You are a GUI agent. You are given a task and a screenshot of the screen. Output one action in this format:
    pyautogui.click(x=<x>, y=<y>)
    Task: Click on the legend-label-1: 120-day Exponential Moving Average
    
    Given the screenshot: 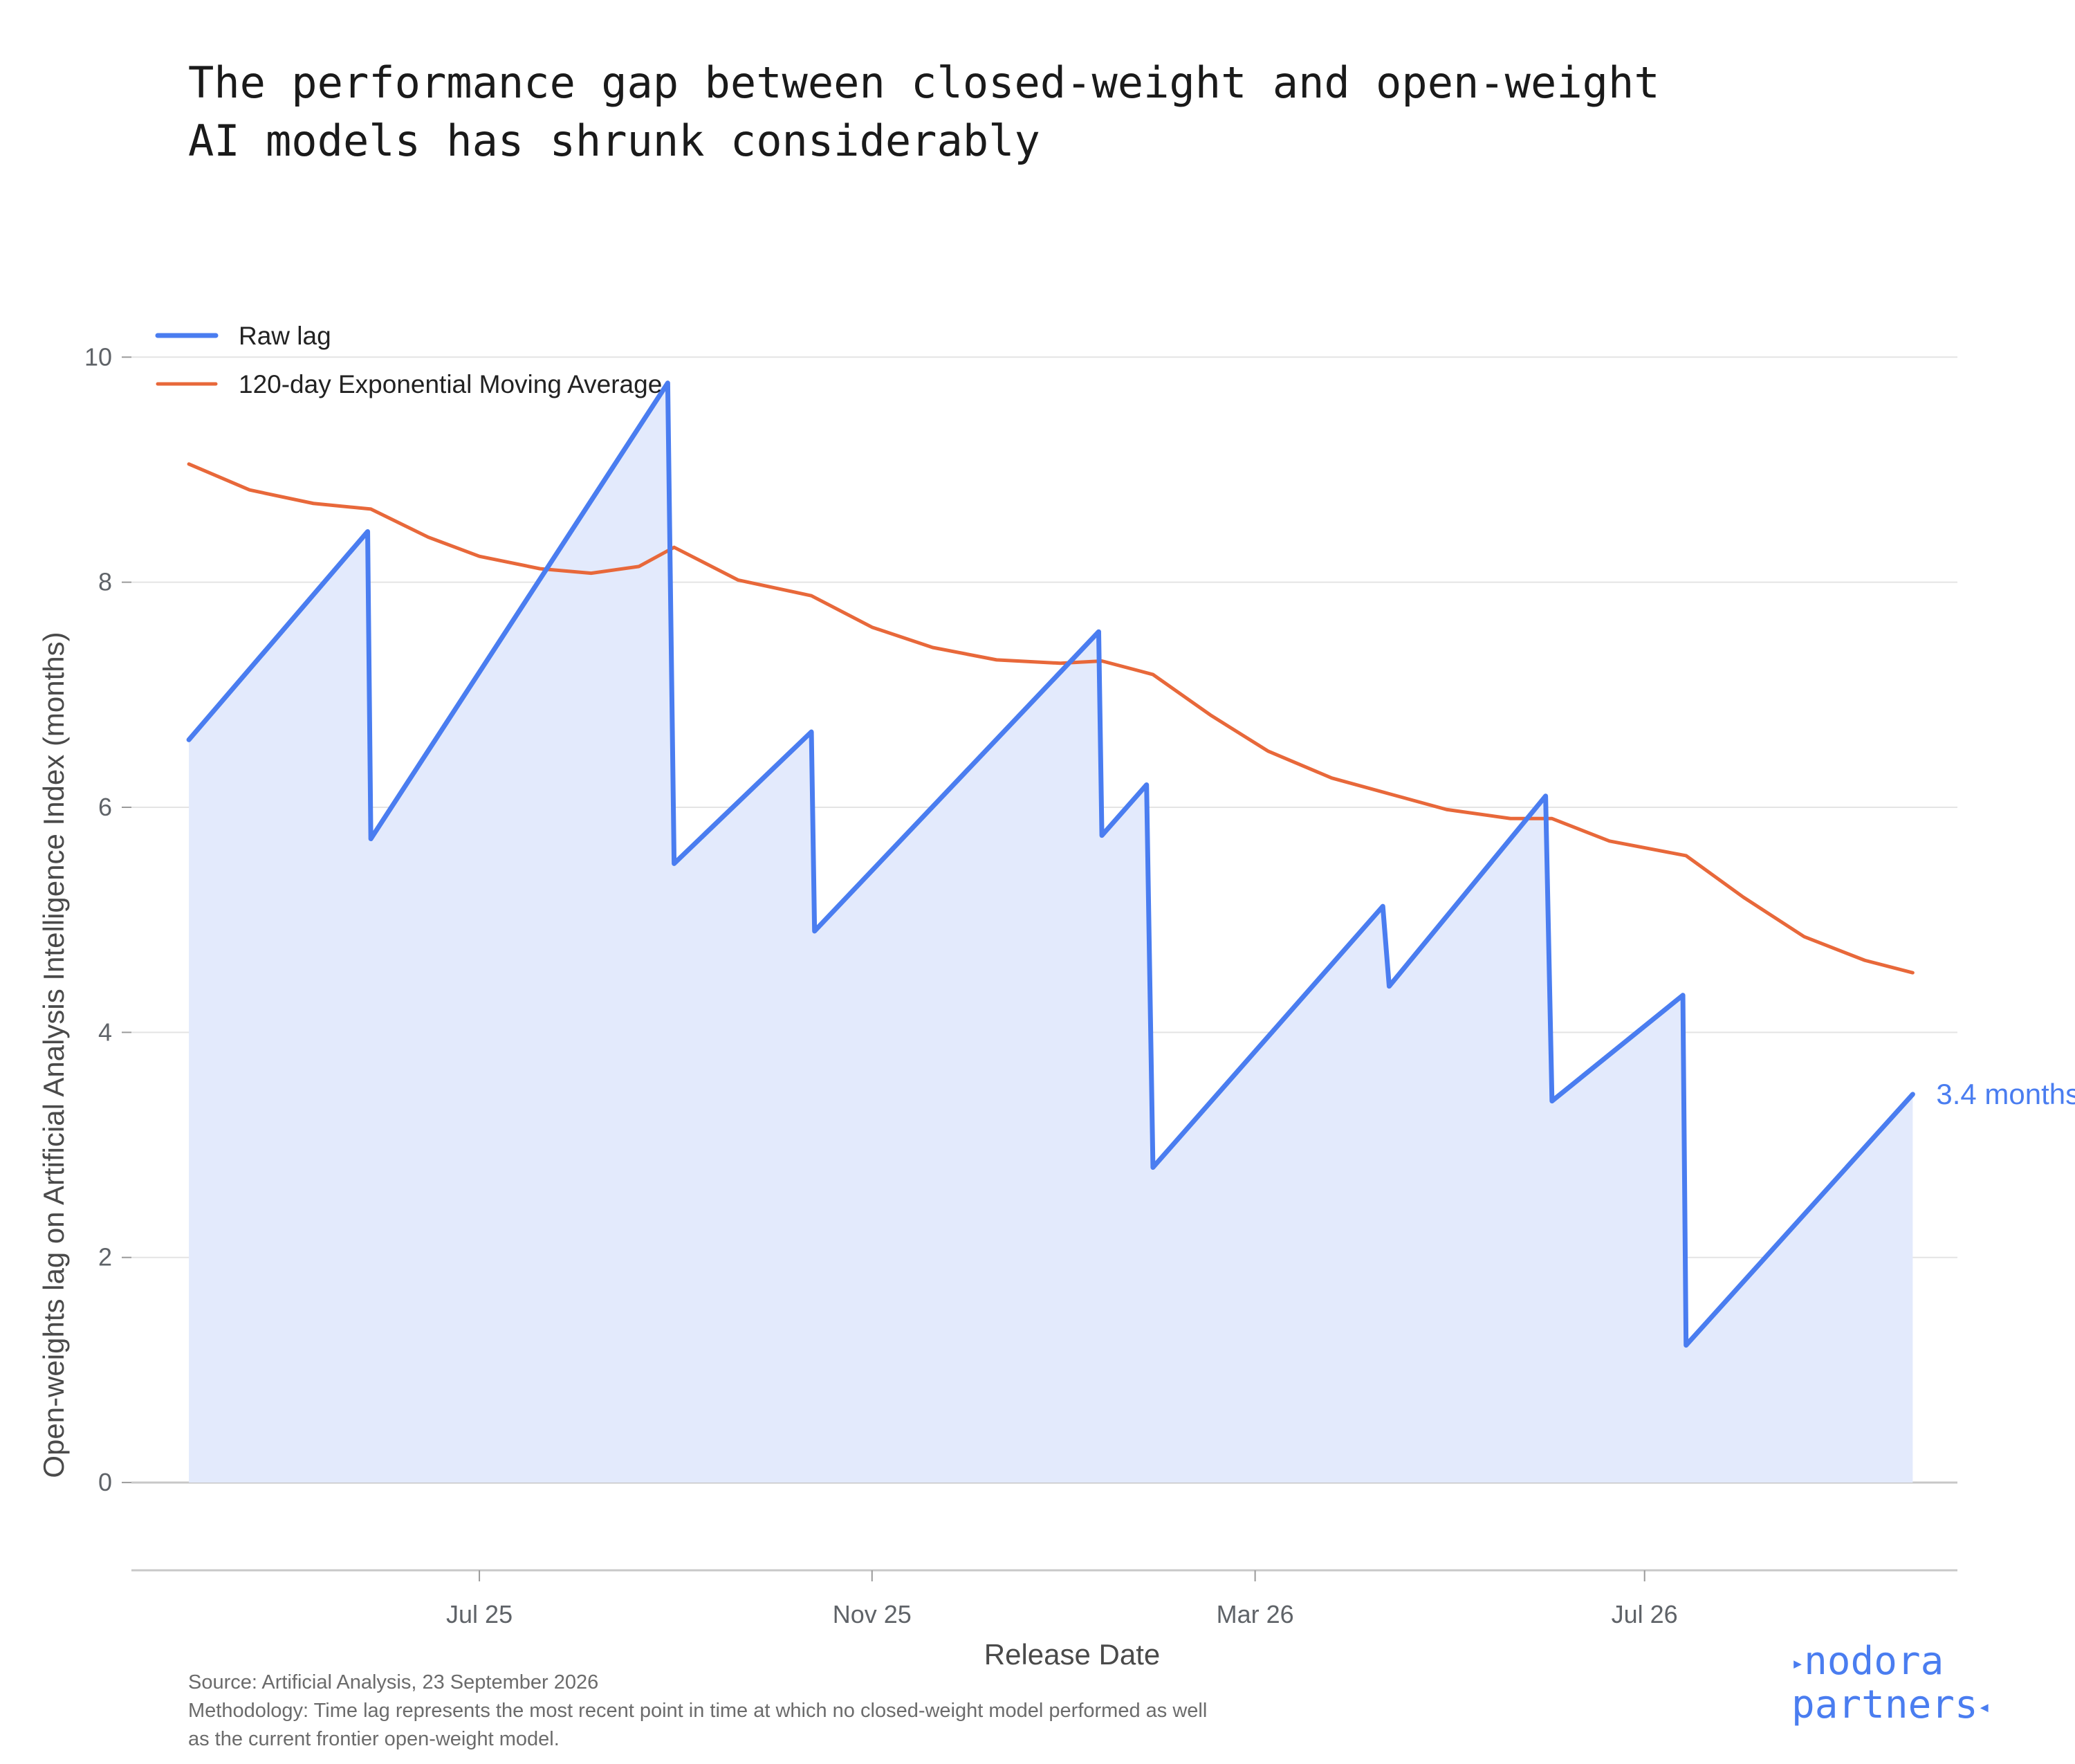 What is the action you would take?
    pyautogui.click(x=450, y=384)
    